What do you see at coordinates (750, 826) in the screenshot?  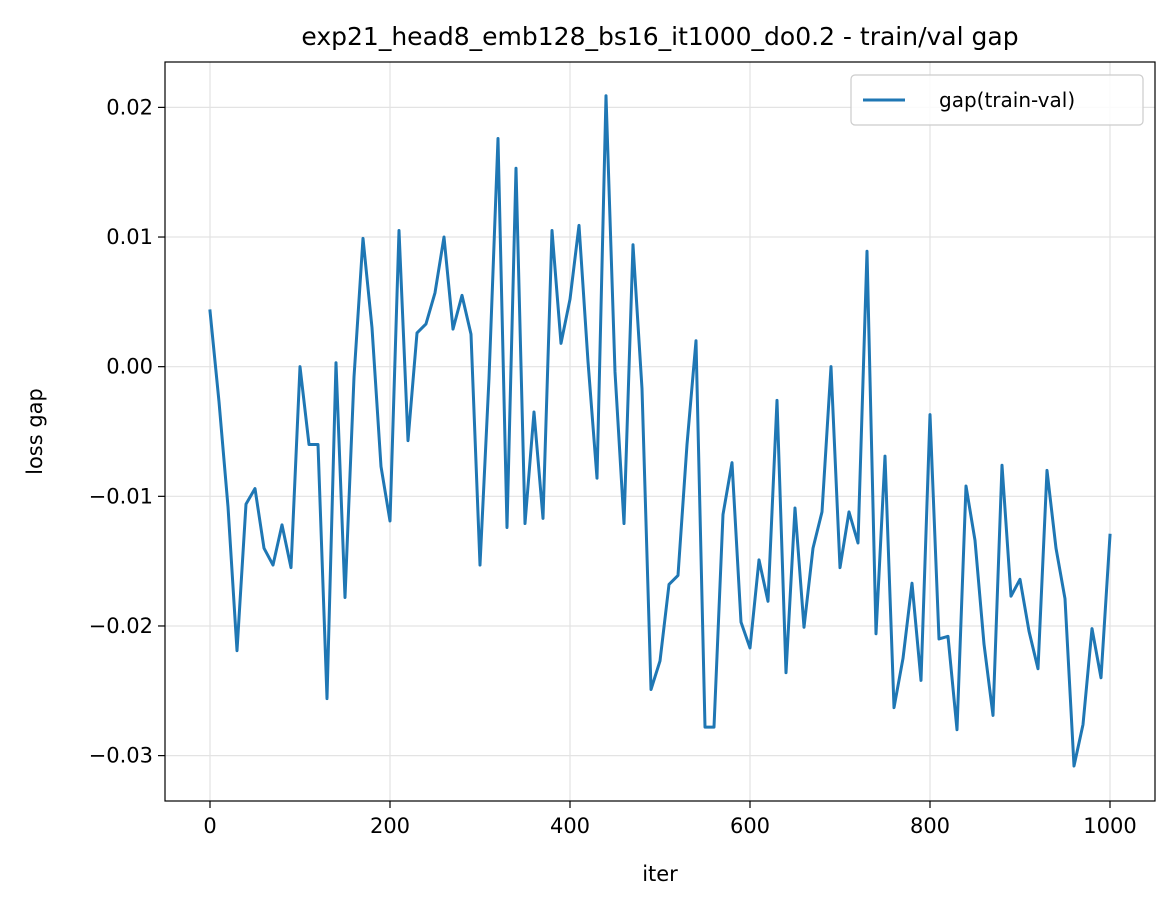 I see `x-tick-label: 600` at bounding box center [750, 826].